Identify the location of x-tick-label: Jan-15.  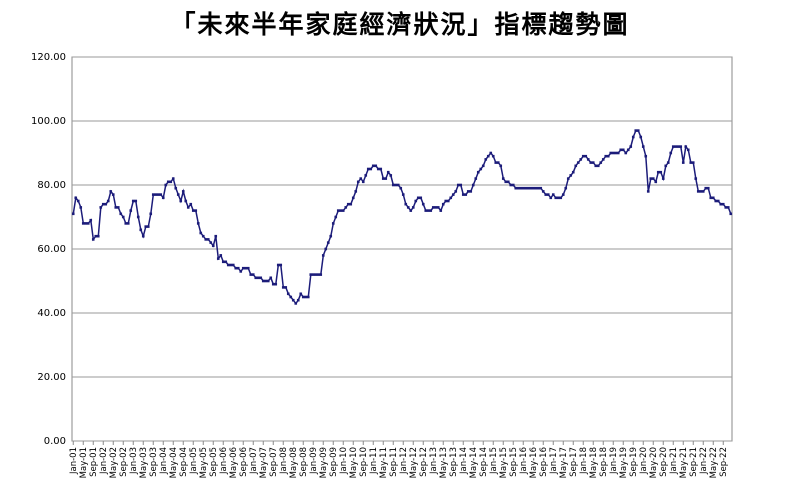
(494, 461).